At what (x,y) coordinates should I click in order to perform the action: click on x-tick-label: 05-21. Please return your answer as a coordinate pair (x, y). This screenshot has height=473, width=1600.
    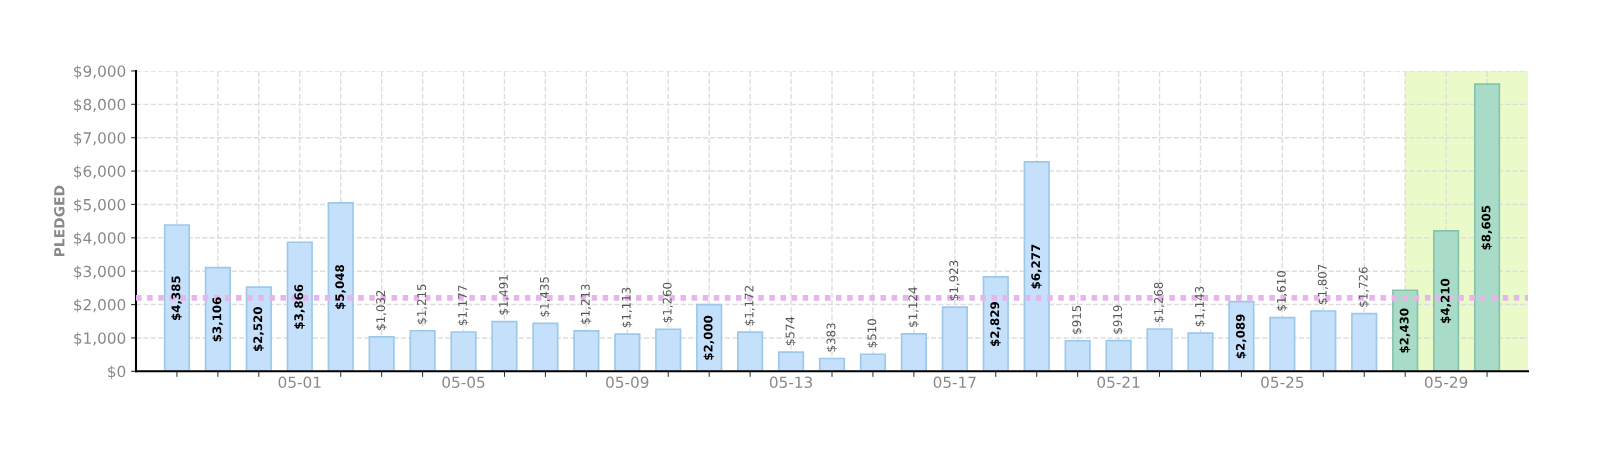
    Looking at the image, I should click on (1118, 382).